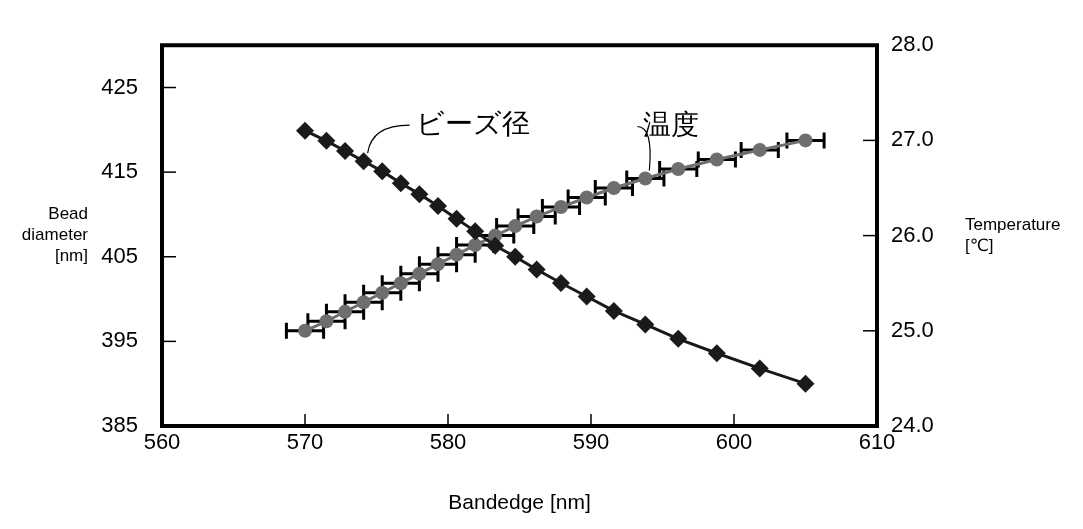 This screenshot has width=1083, height=529. I want to click on y-tick-label: 385, so click(119, 425).